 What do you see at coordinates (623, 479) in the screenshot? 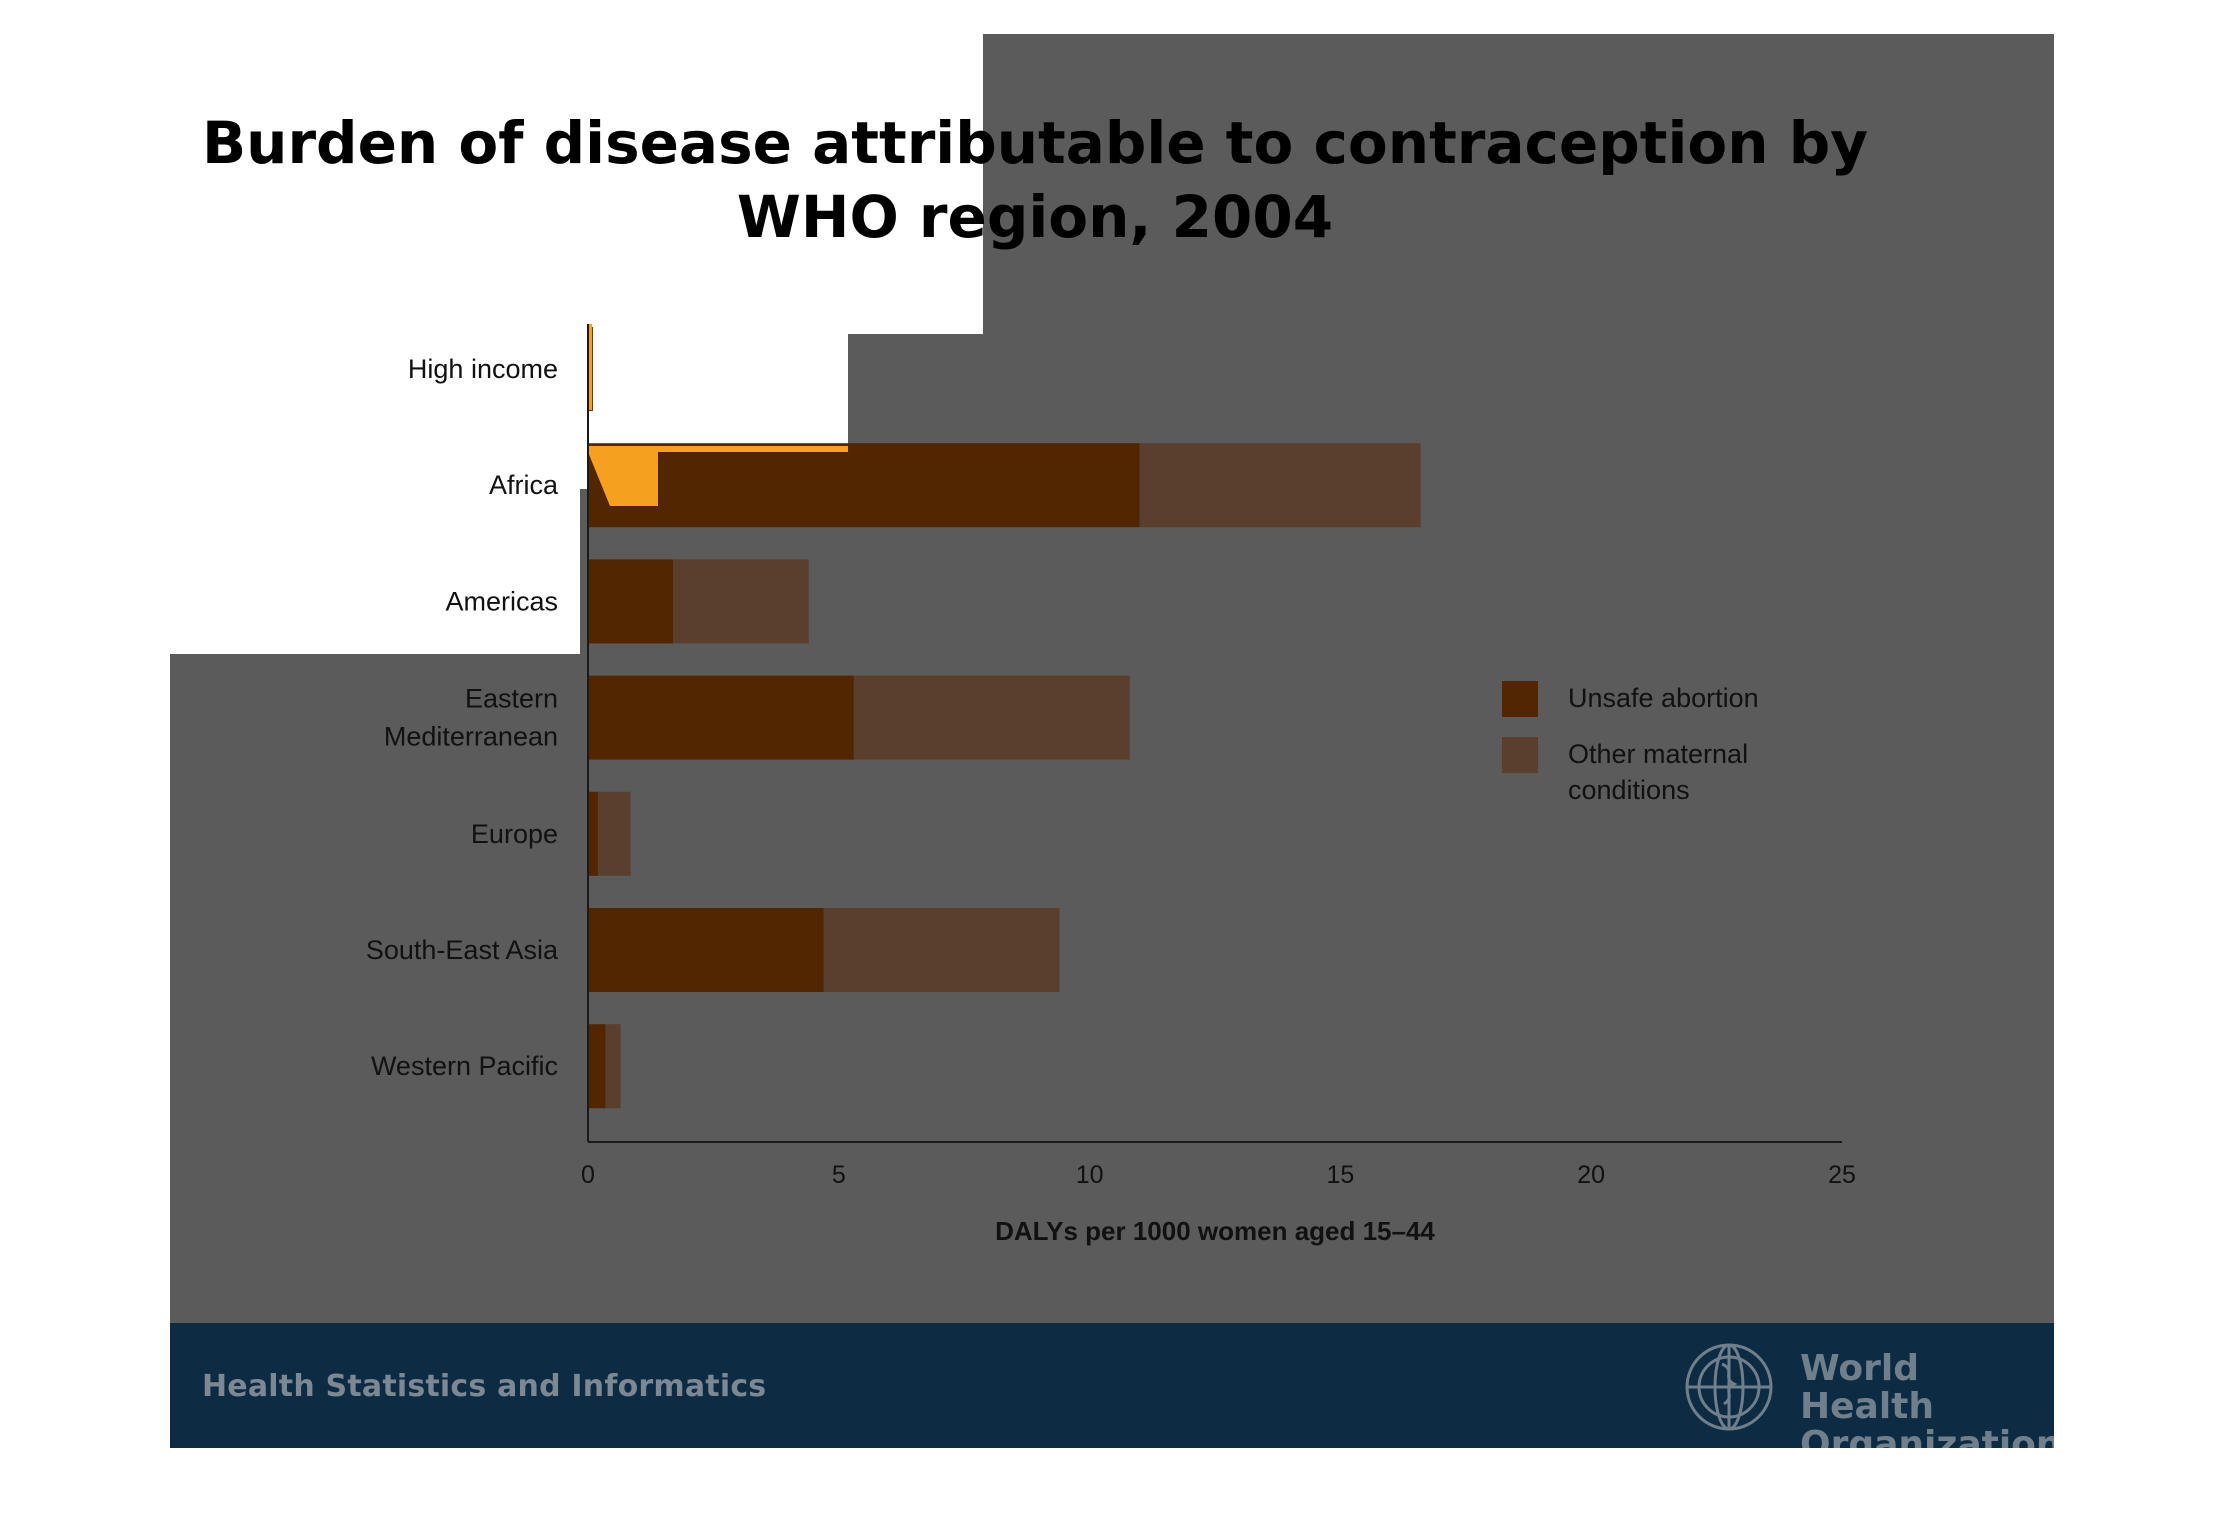
I see `highlight-fragment` at bounding box center [623, 479].